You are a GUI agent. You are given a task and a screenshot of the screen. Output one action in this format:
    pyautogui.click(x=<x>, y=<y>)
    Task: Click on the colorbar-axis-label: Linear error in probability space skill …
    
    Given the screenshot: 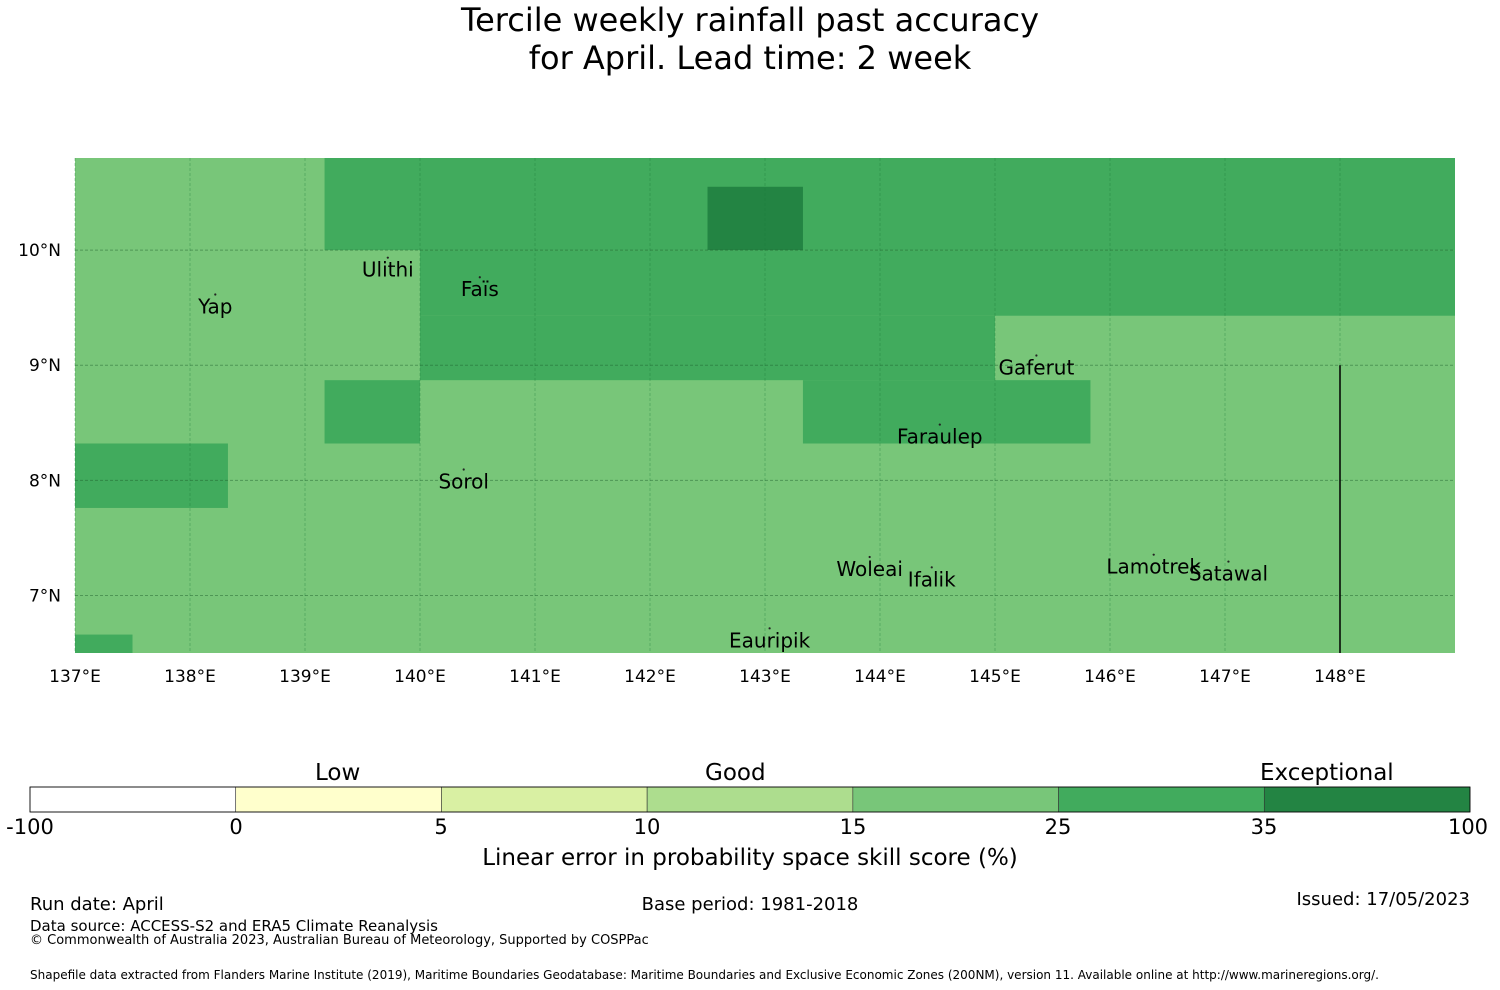 What is the action you would take?
    pyautogui.click(x=750, y=858)
    